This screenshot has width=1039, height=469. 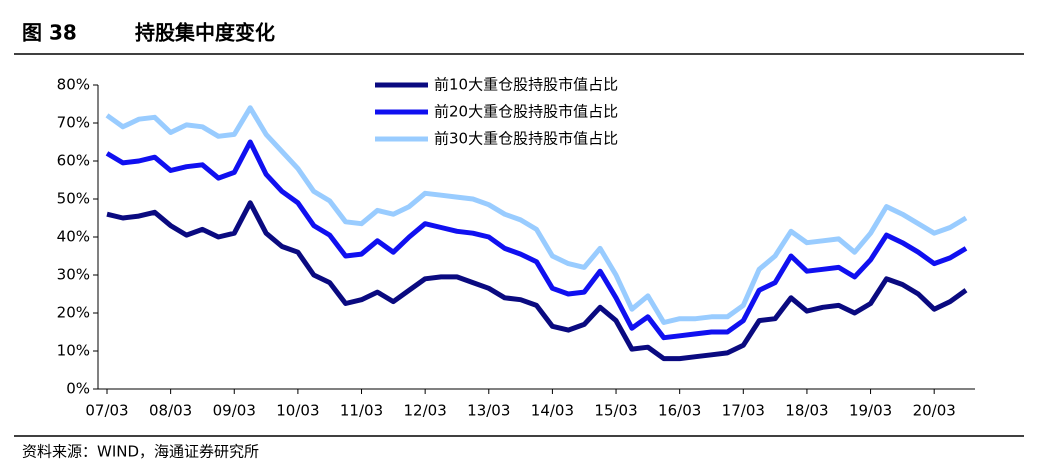 I want to click on figure-label: 图 38, so click(x=49, y=33).